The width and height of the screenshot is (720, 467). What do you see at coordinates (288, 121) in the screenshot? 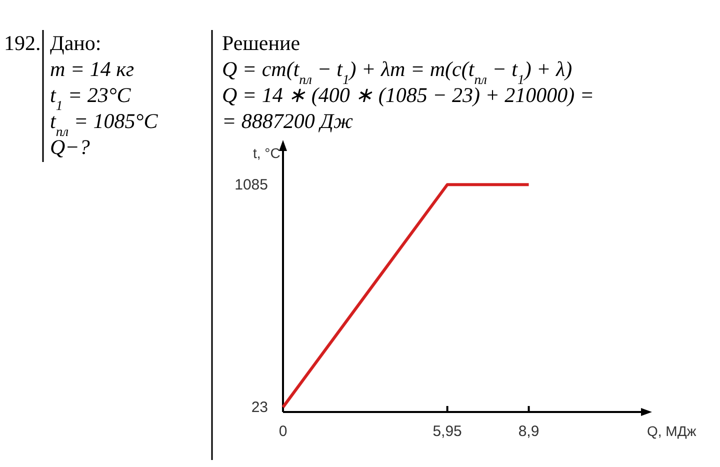
I see `text: = 8887200 Дж` at bounding box center [288, 121].